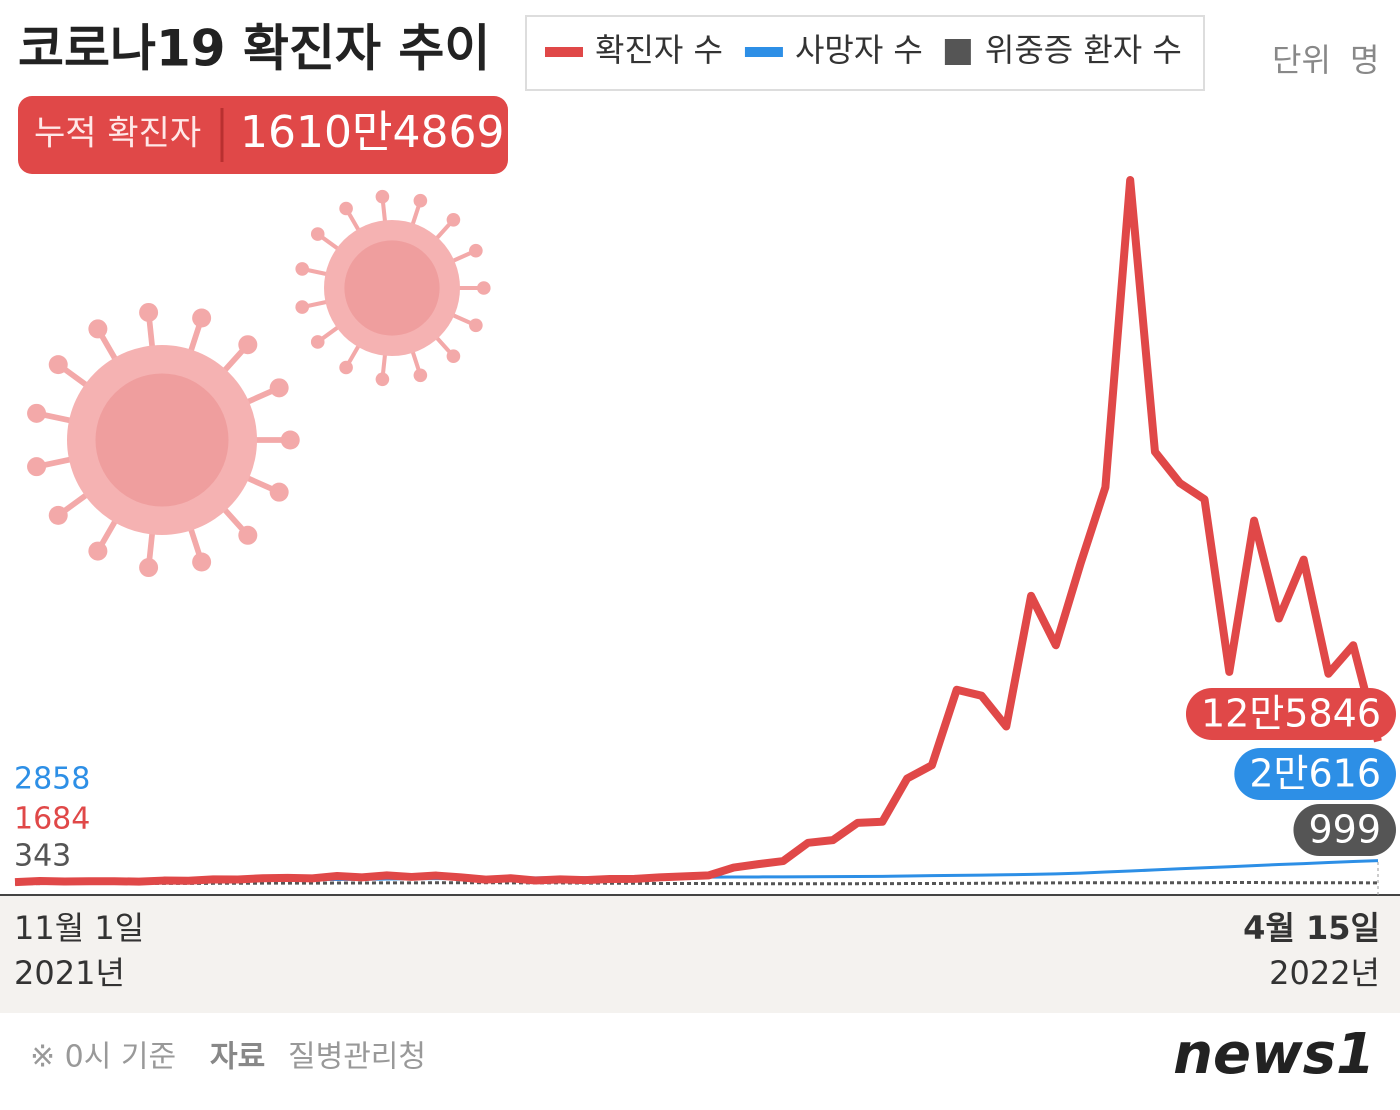 This screenshot has width=1400, height=1110. I want to click on cumulative-badge, so click(263, 135).